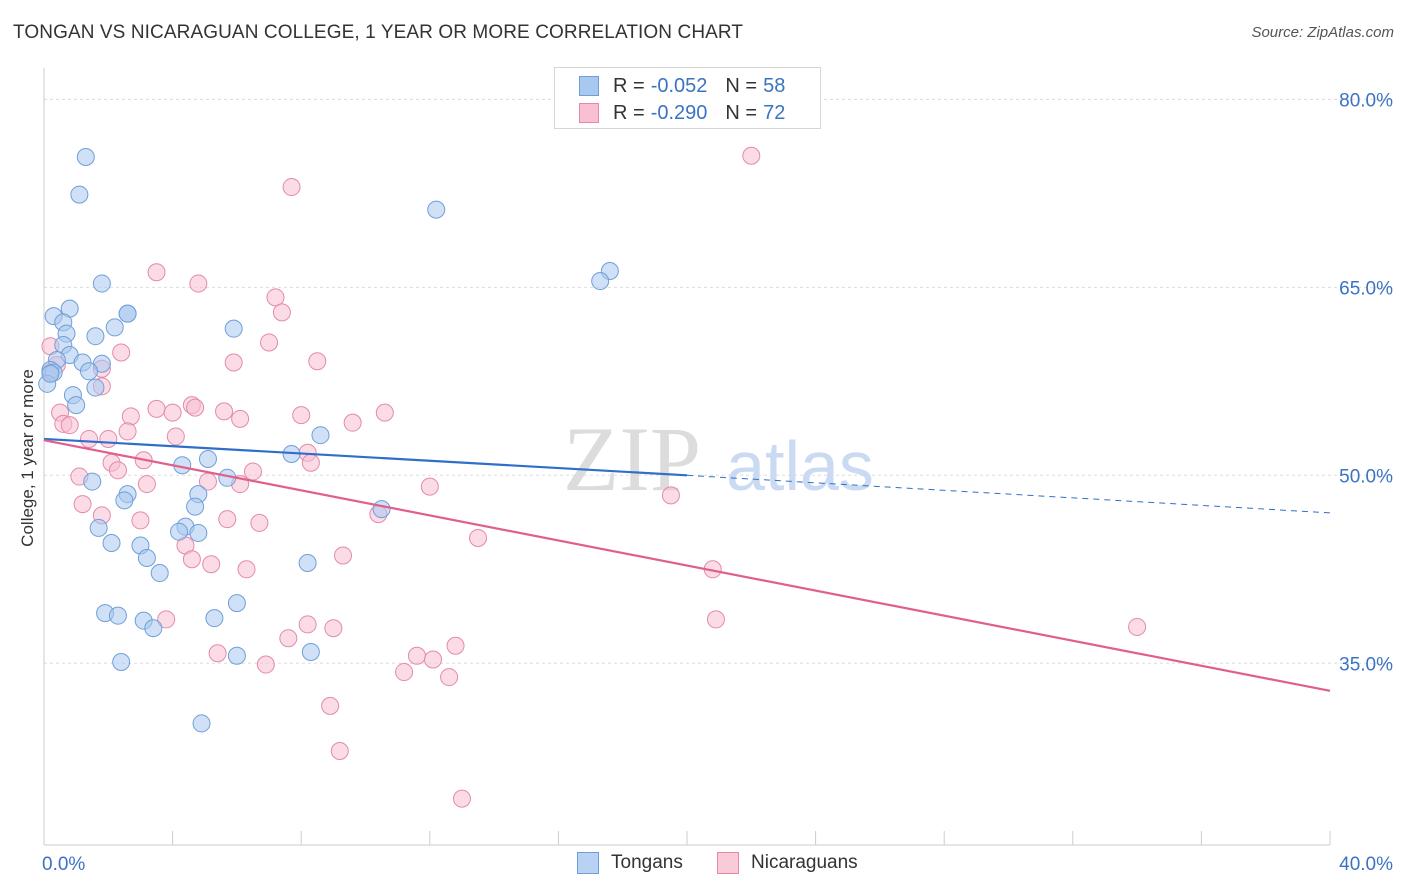 The image size is (1406, 892). What do you see at coordinates (804, 862) in the screenshot?
I see `series-label-nicaraguans: Nicaraguans` at bounding box center [804, 862].